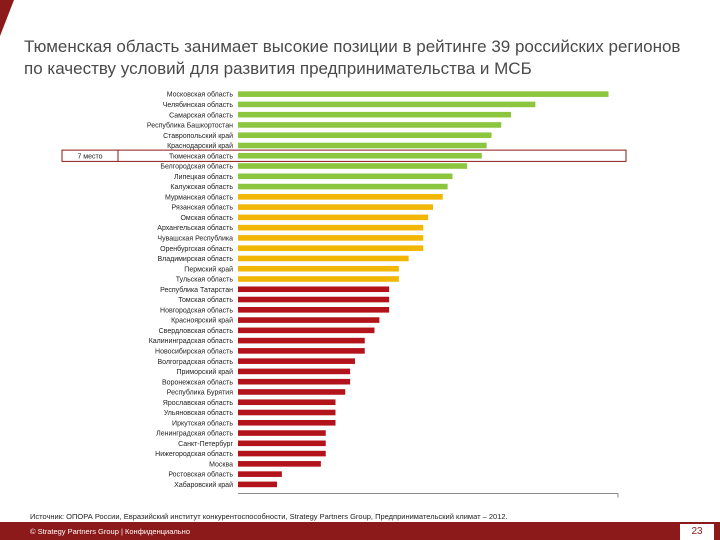 This screenshot has width=720, height=540. Describe the element at coordinates (199, 197) in the screenshot. I see `category-label: Мурманская область` at that location.